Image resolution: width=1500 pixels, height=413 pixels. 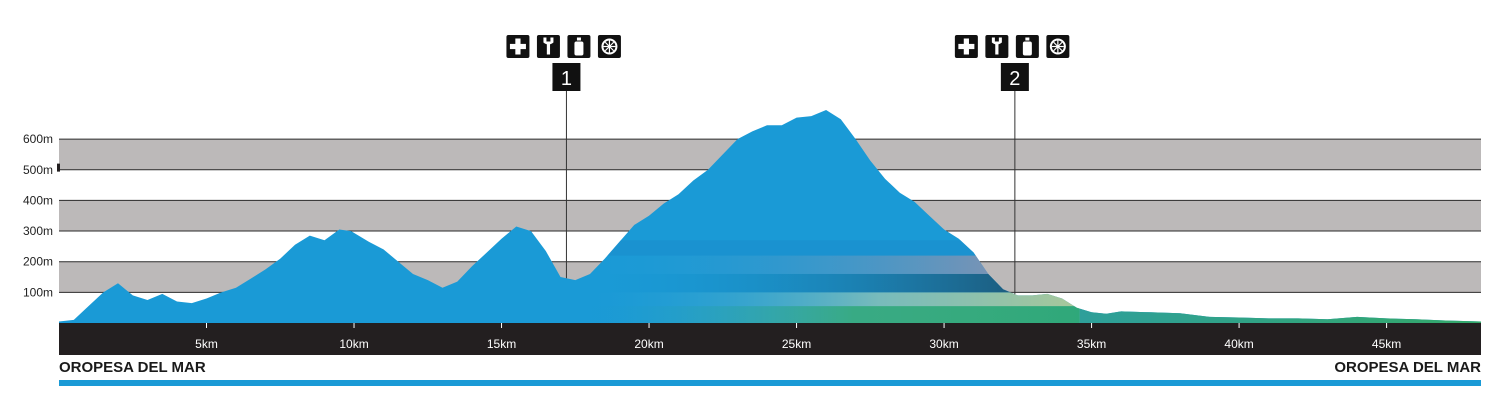 What do you see at coordinates (58, 167) in the screenshot?
I see `axis-tick-mark` at bounding box center [58, 167].